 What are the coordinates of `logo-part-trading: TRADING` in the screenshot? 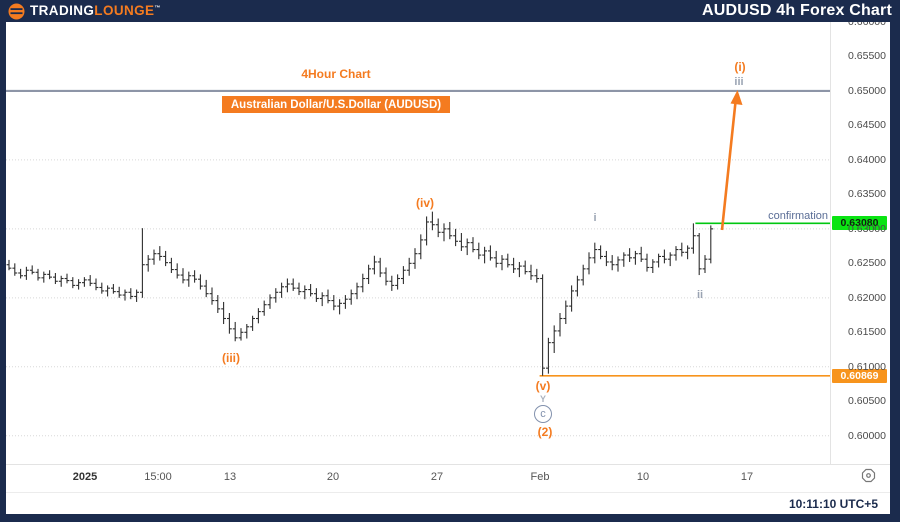 It's located at (62, 11).